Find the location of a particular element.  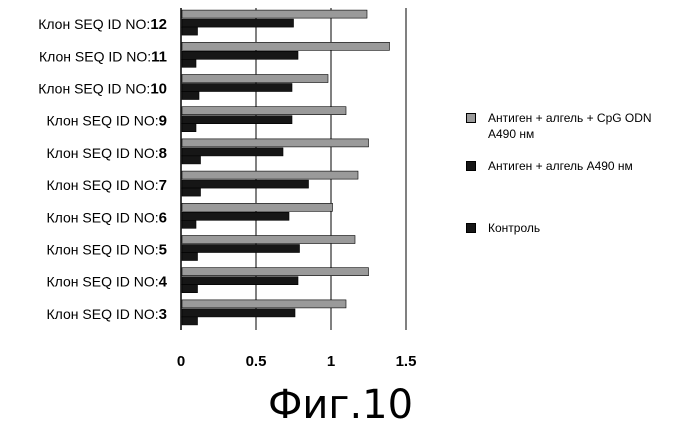

category-label-4: Клон SEQ ID NO:6 is located at coordinates (107, 217).